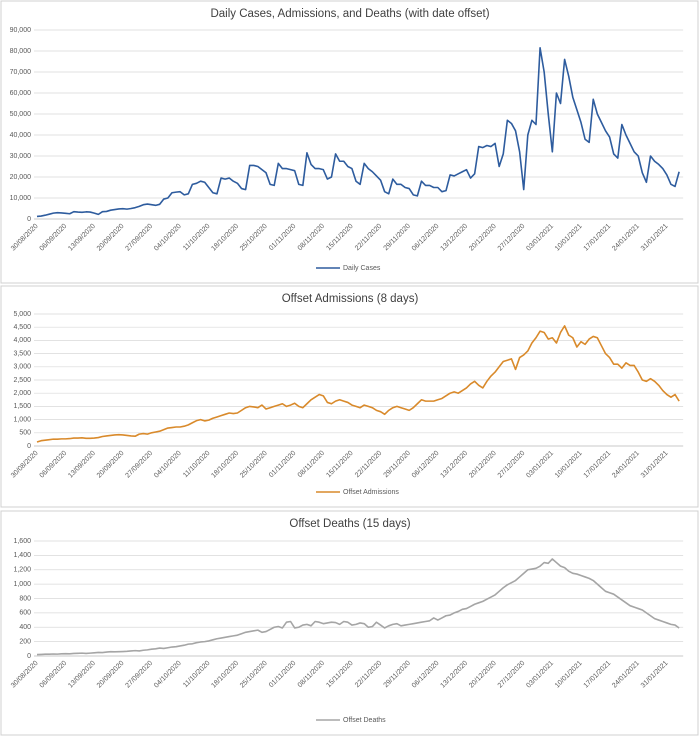 This screenshot has width=700, height=737. Describe the element at coordinates (21, 30) in the screenshot. I see `y-tick-label: 90,000` at that location.